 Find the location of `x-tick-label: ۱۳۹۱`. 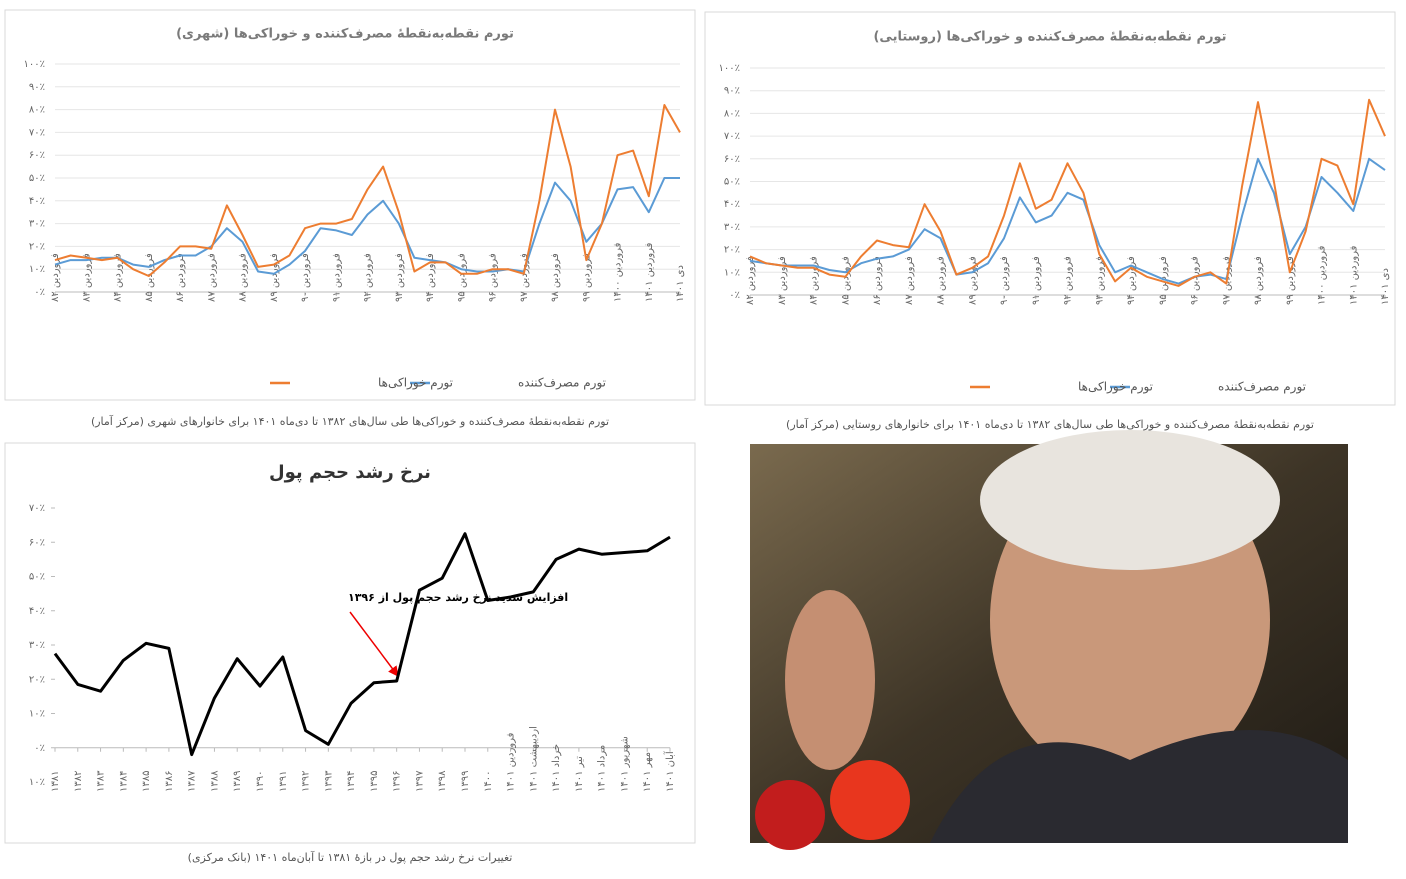

x-tick-label: ۱۳۹۱ is located at coordinates (283, 781).